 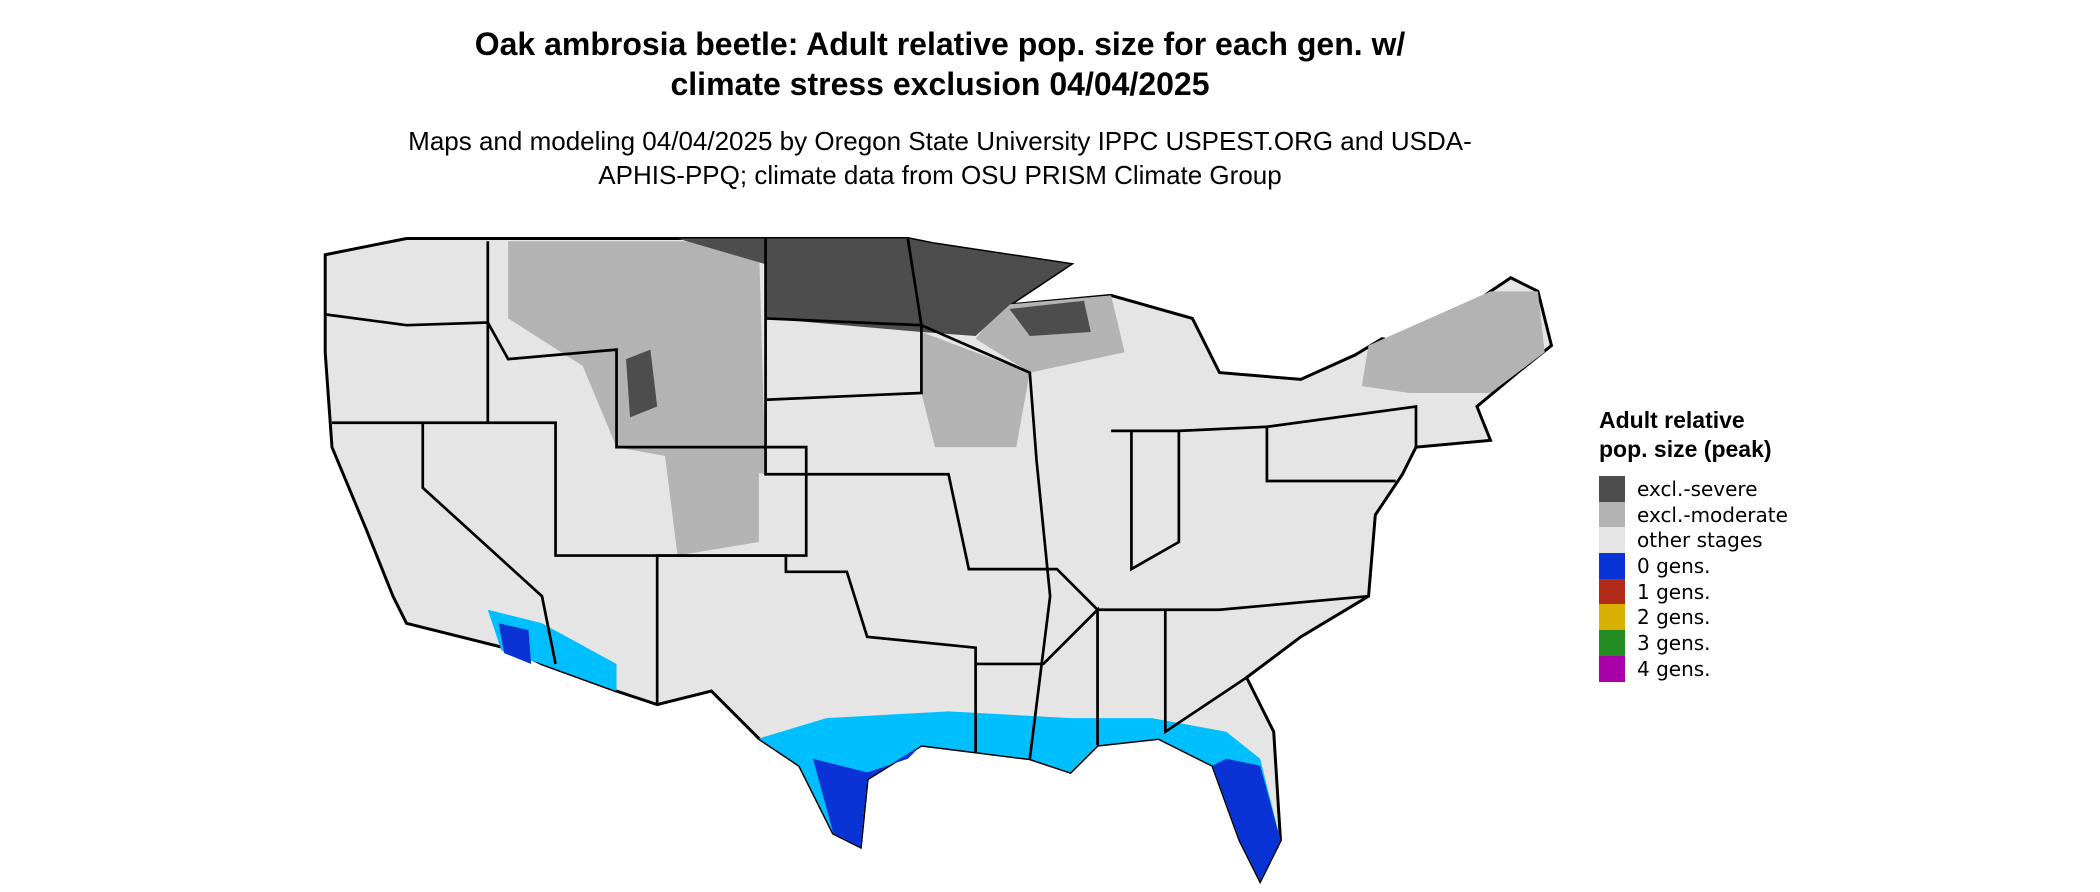 I want to click on legend-item: 4 gens., so click(x=1699, y=668).